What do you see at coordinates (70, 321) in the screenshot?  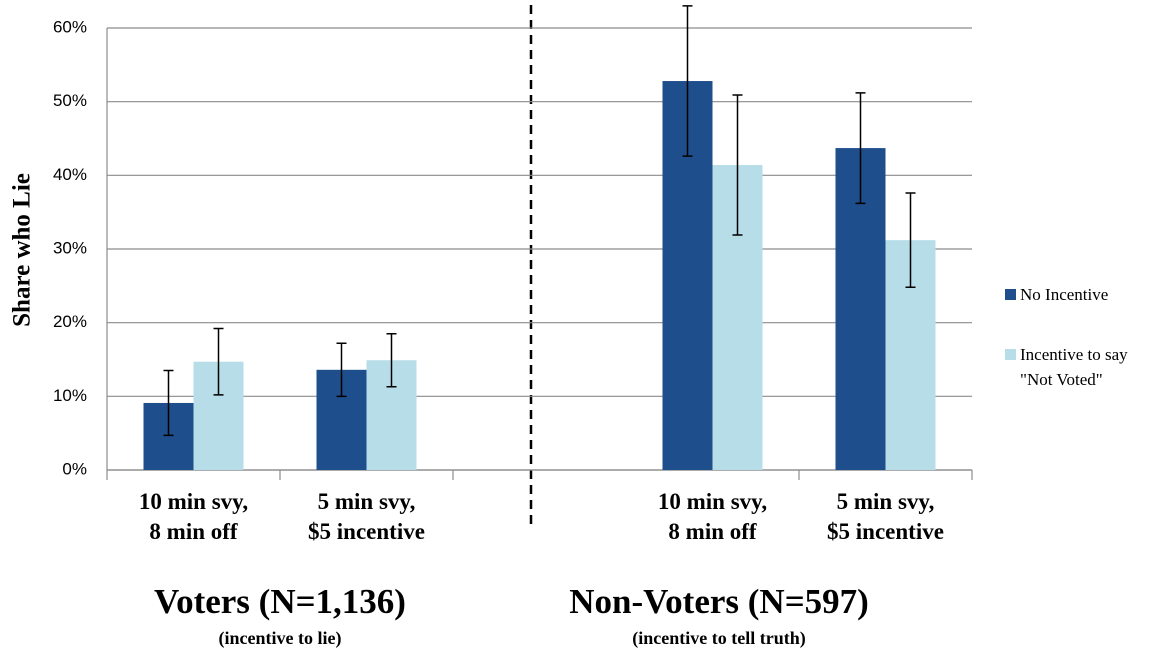 I see `y-tick-label: 20%` at bounding box center [70, 321].